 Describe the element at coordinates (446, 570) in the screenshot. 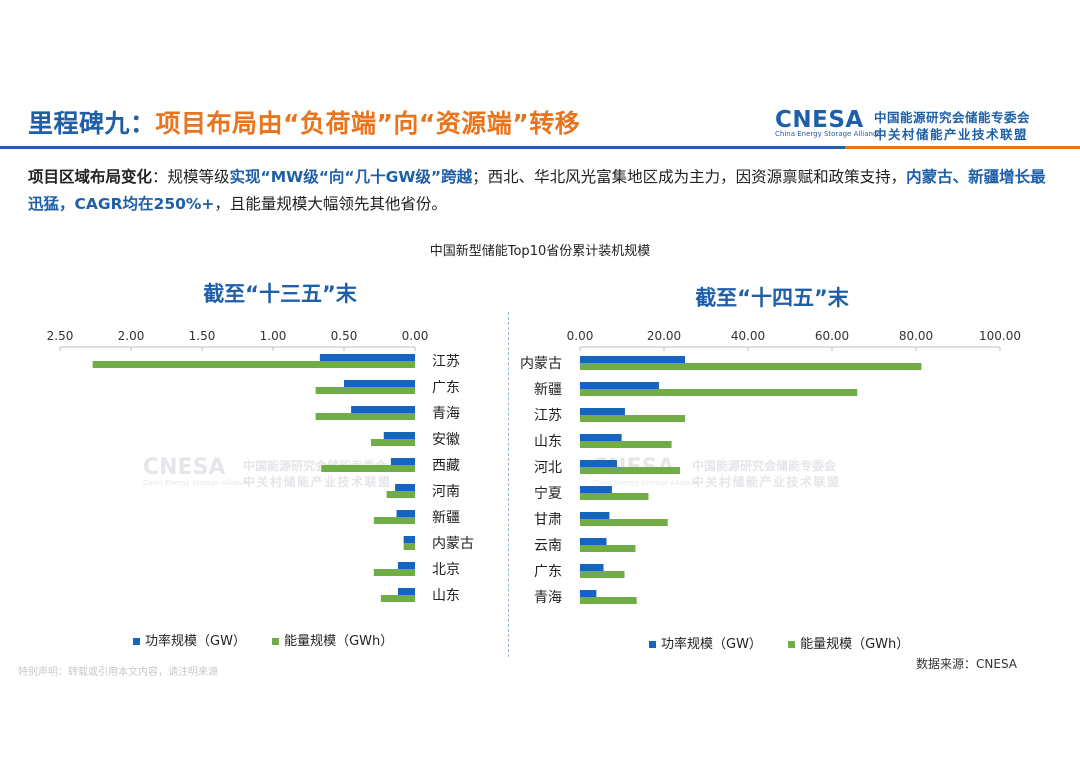

I see `category-label: 北京` at that location.